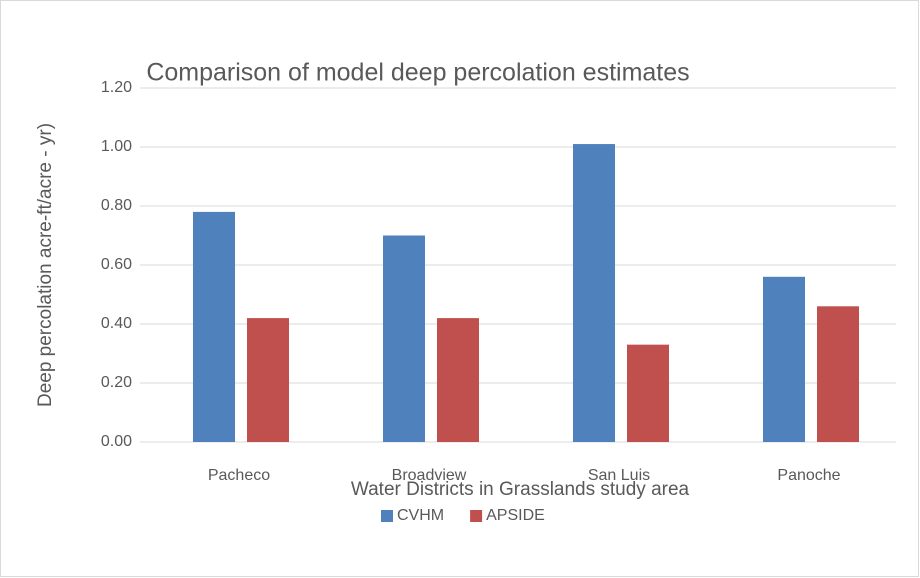  What do you see at coordinates (808, 475) in the screenshot?
I see `x-tick-label: Panoche` at bounding box center [808, 475].